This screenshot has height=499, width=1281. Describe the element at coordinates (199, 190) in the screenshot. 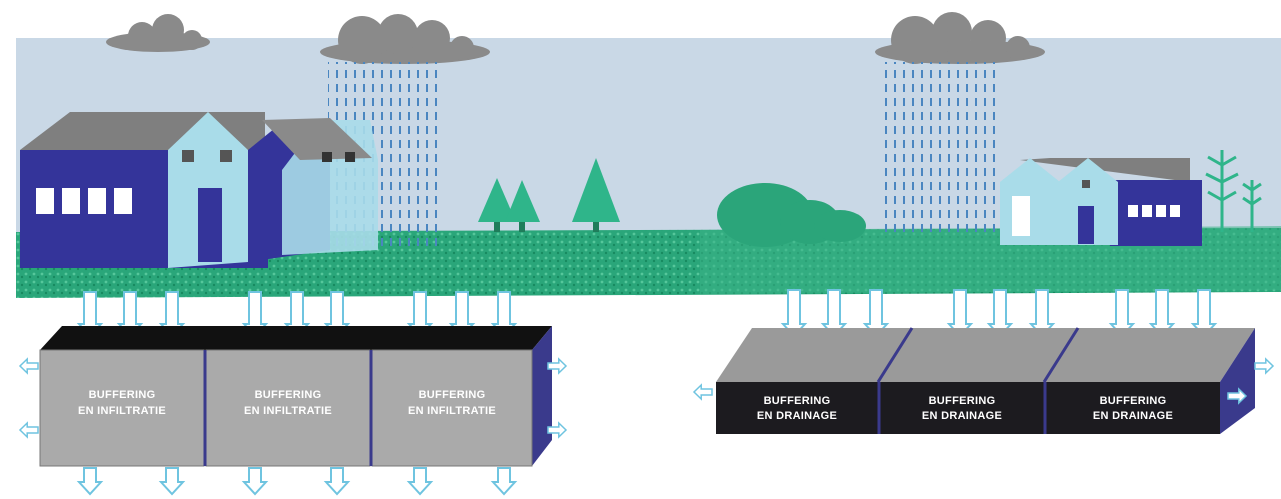

I see `building-left` at that location.